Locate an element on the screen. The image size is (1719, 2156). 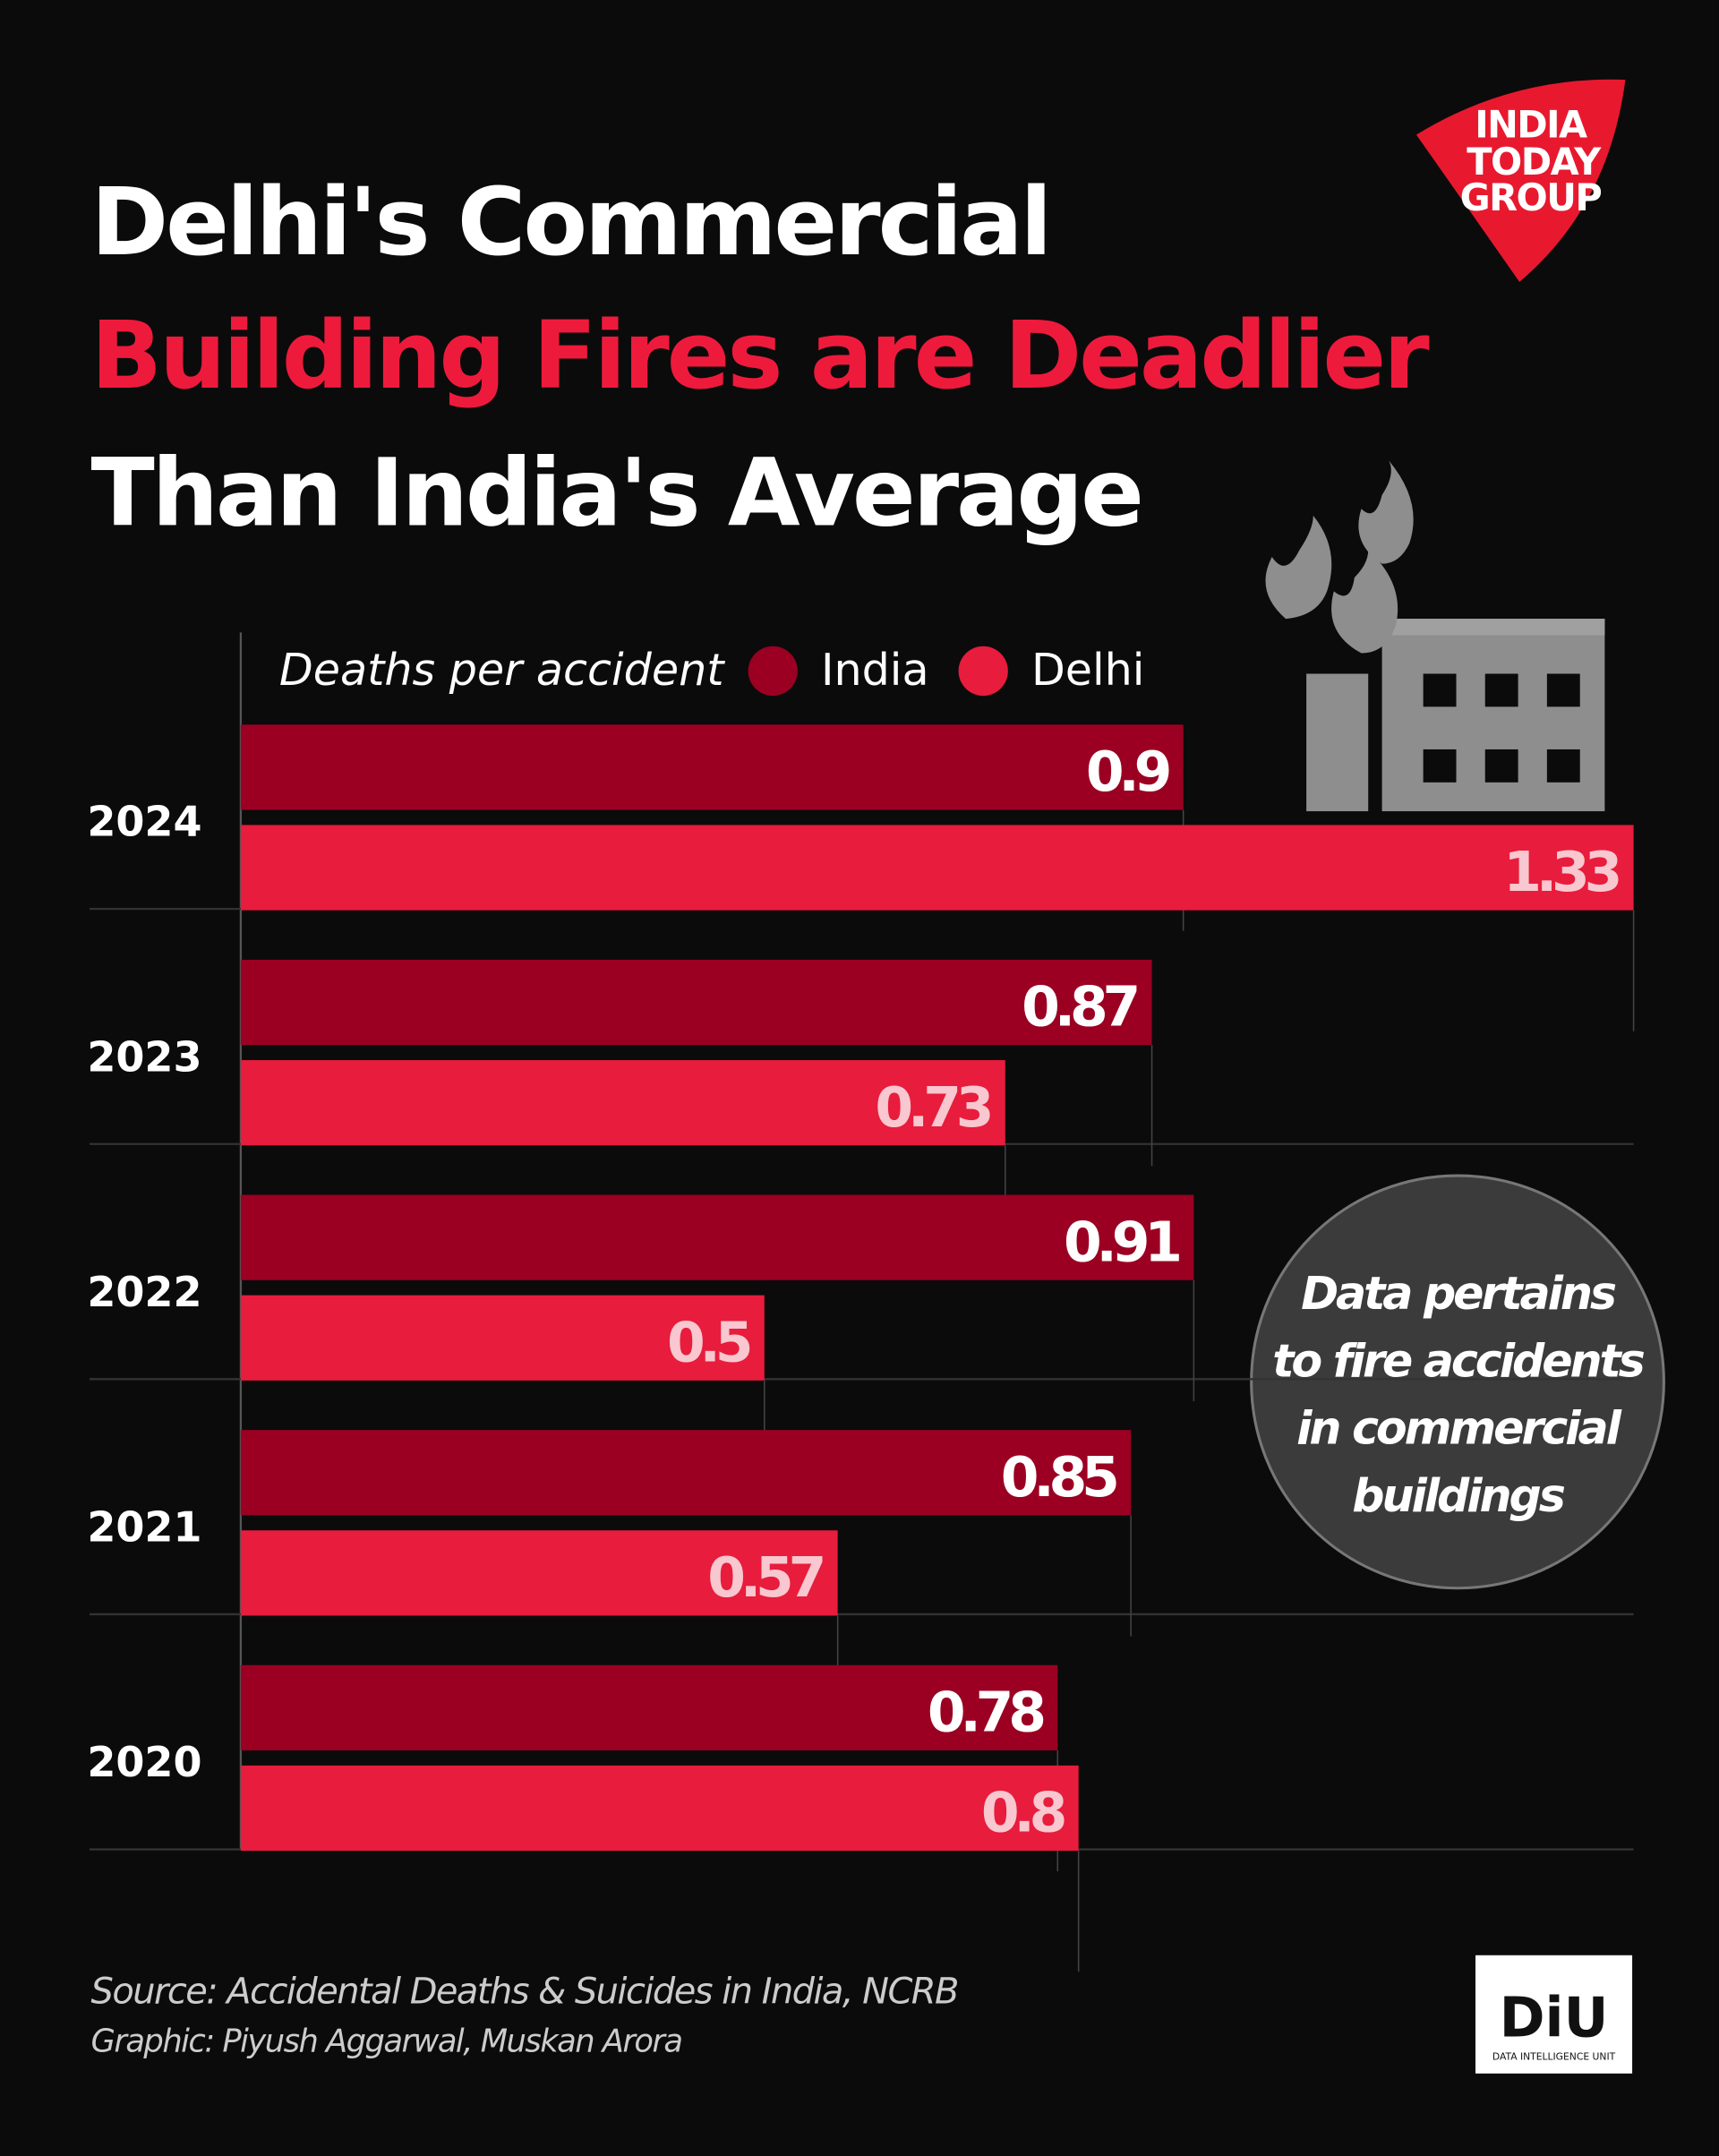
value-label: 0.57 is located at coordinates (764, 1578).